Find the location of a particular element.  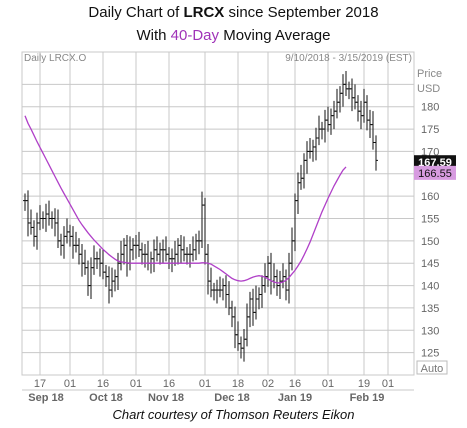

x-tick-label: 02 is located at coordinates (268, 384).